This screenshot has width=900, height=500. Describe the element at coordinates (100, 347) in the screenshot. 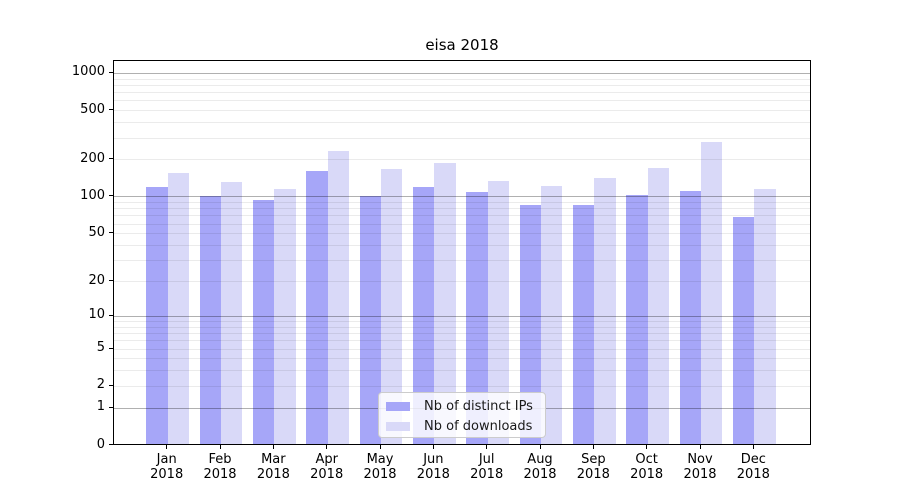

I see `y-axis-tick-label-5: 5` at that location.